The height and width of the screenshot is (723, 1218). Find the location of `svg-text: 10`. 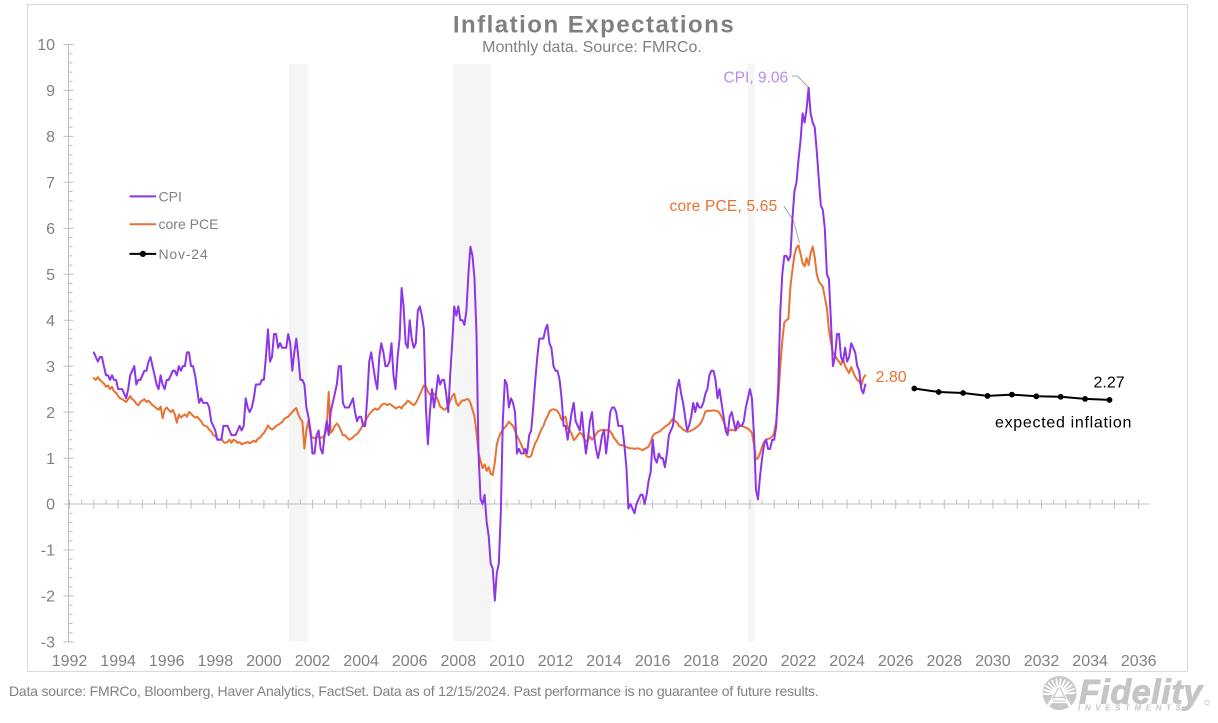

svg-text: 10 is located at coordinates (46, 45).